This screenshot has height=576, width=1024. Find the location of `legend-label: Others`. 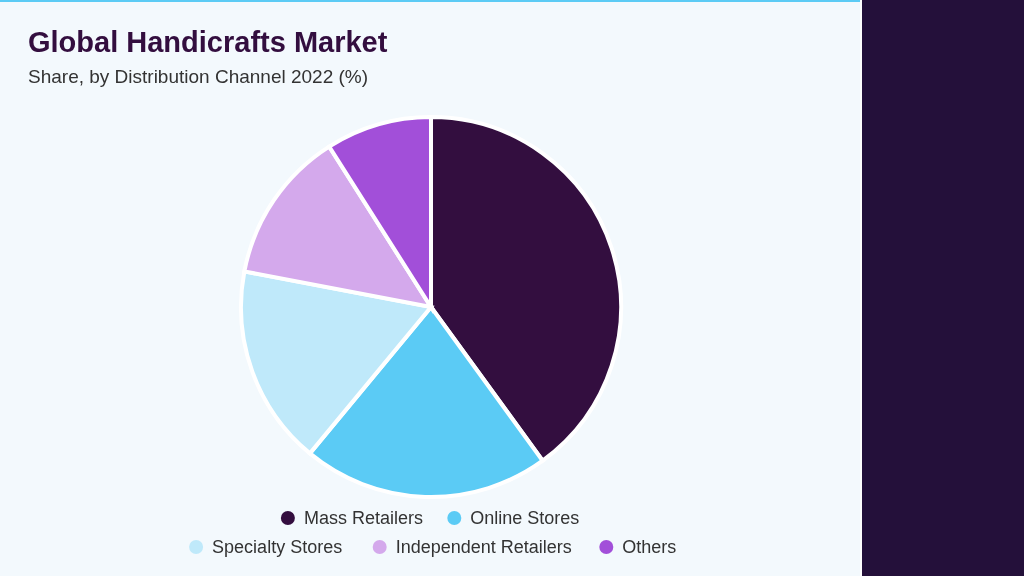

legend-label: Others is located at coordinates (649, 547).